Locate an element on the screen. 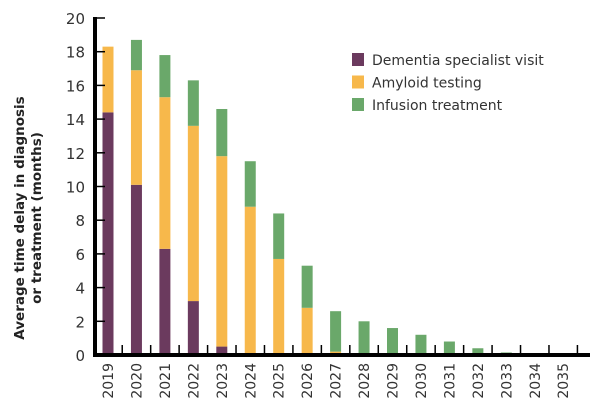  bar-2027-infusion-treatment is located at coordinates (336, 331).